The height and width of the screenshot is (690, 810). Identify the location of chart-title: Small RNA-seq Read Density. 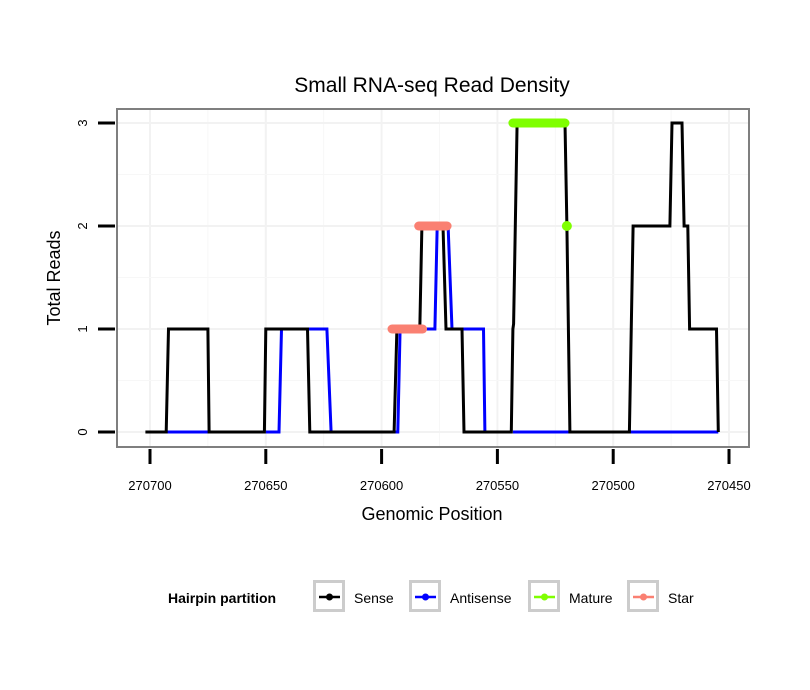
(432, 85).